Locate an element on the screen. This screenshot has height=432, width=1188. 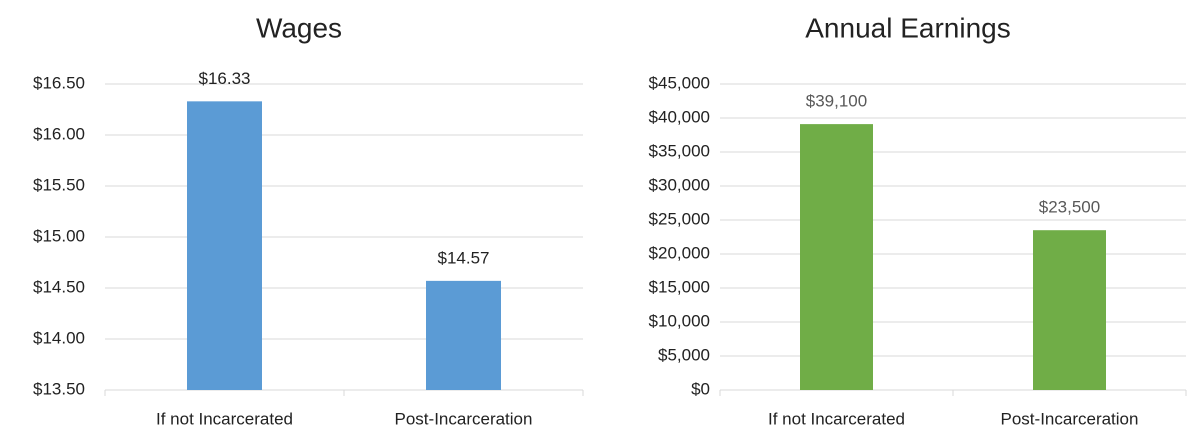
chart-title: Wages is located at coordinates (299, 27).